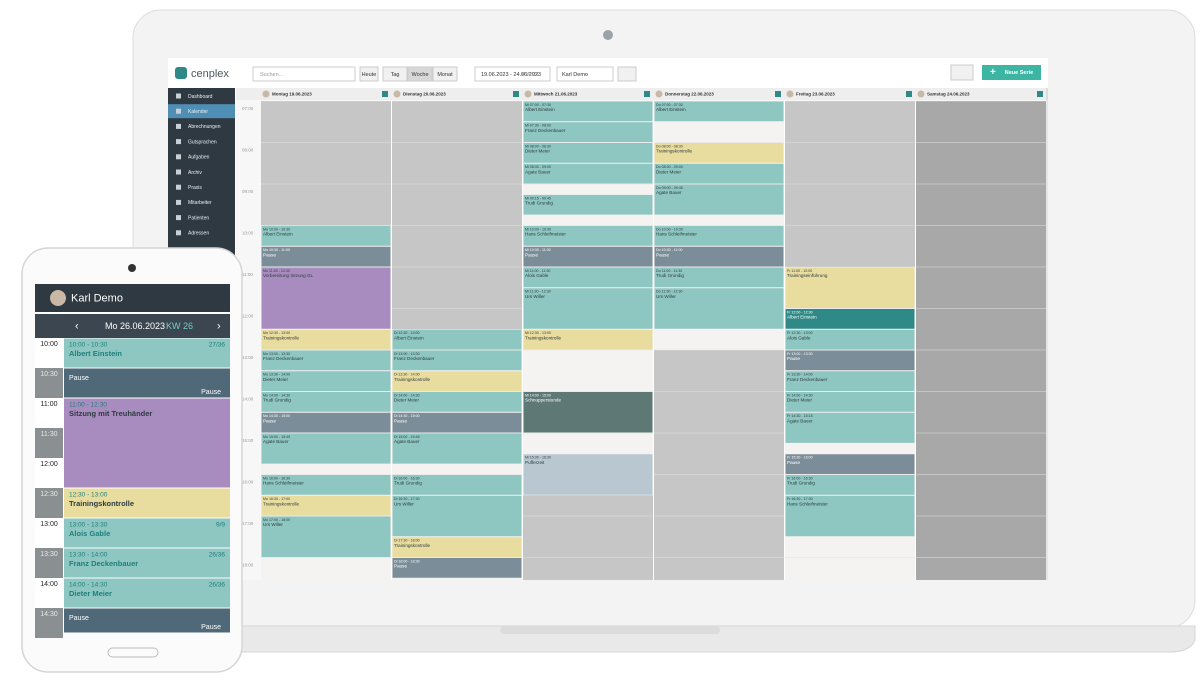 This screenshot has width=1200, height=693. I want to click on time-label: 18:00, so click(248, 565).